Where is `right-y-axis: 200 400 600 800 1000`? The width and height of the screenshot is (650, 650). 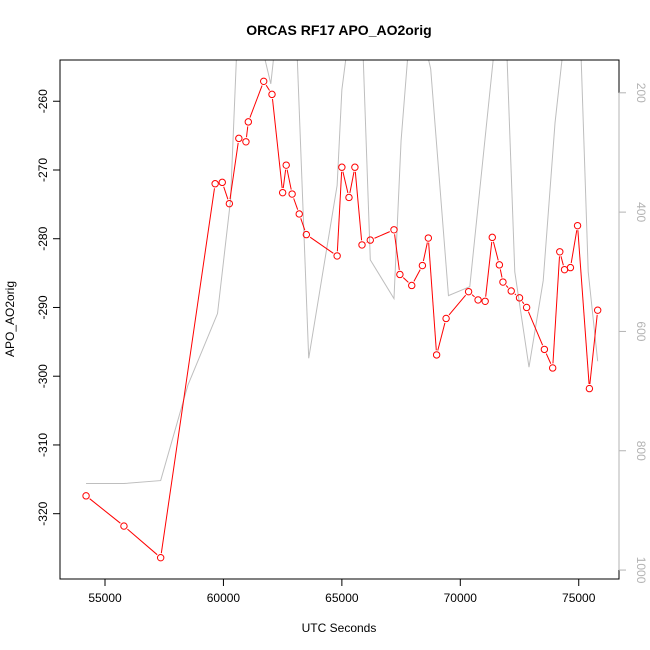
right-y-axis: 200 400 600 800 1000 is located at coordinates (633, 333).